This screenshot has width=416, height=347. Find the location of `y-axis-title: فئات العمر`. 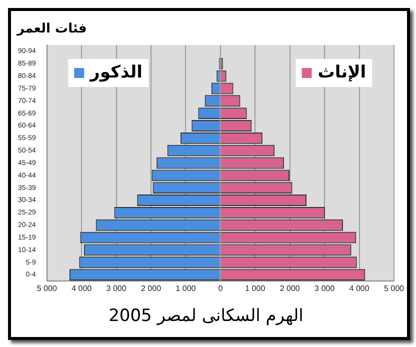

y-axis-title: فئات العمر is located at coordinates (51, 28).